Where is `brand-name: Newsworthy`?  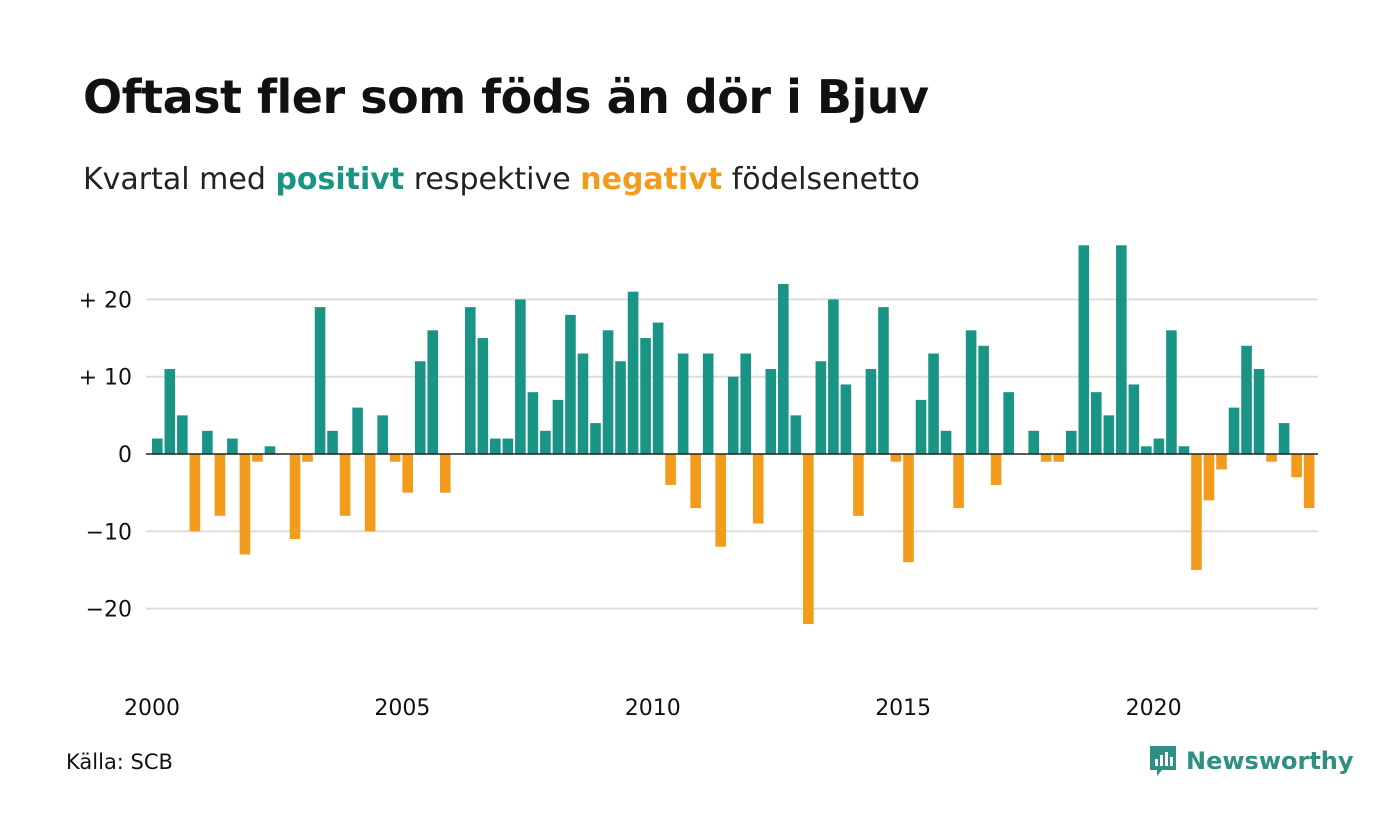
brand-name: Newsworthy is located at coordinates (1270, 761).